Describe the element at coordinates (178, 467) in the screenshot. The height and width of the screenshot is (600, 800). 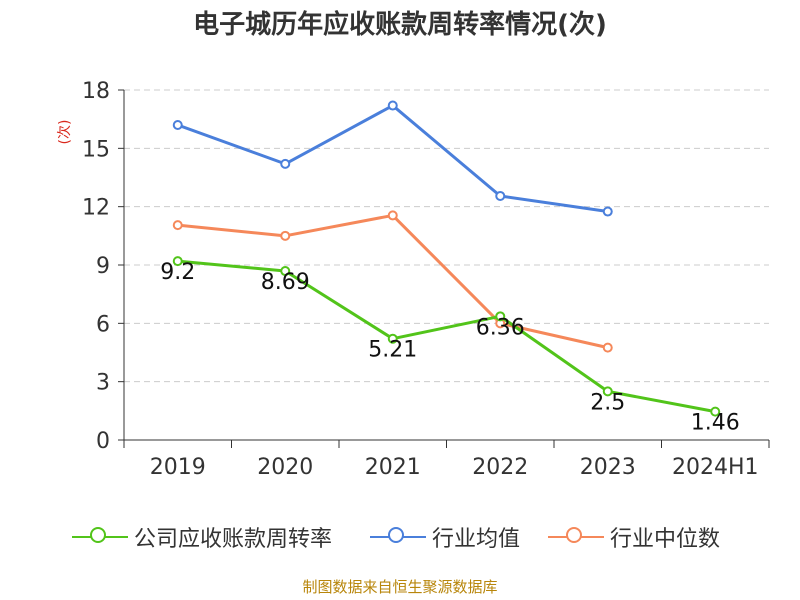
I see `x-tick-label: 2019` at that location.